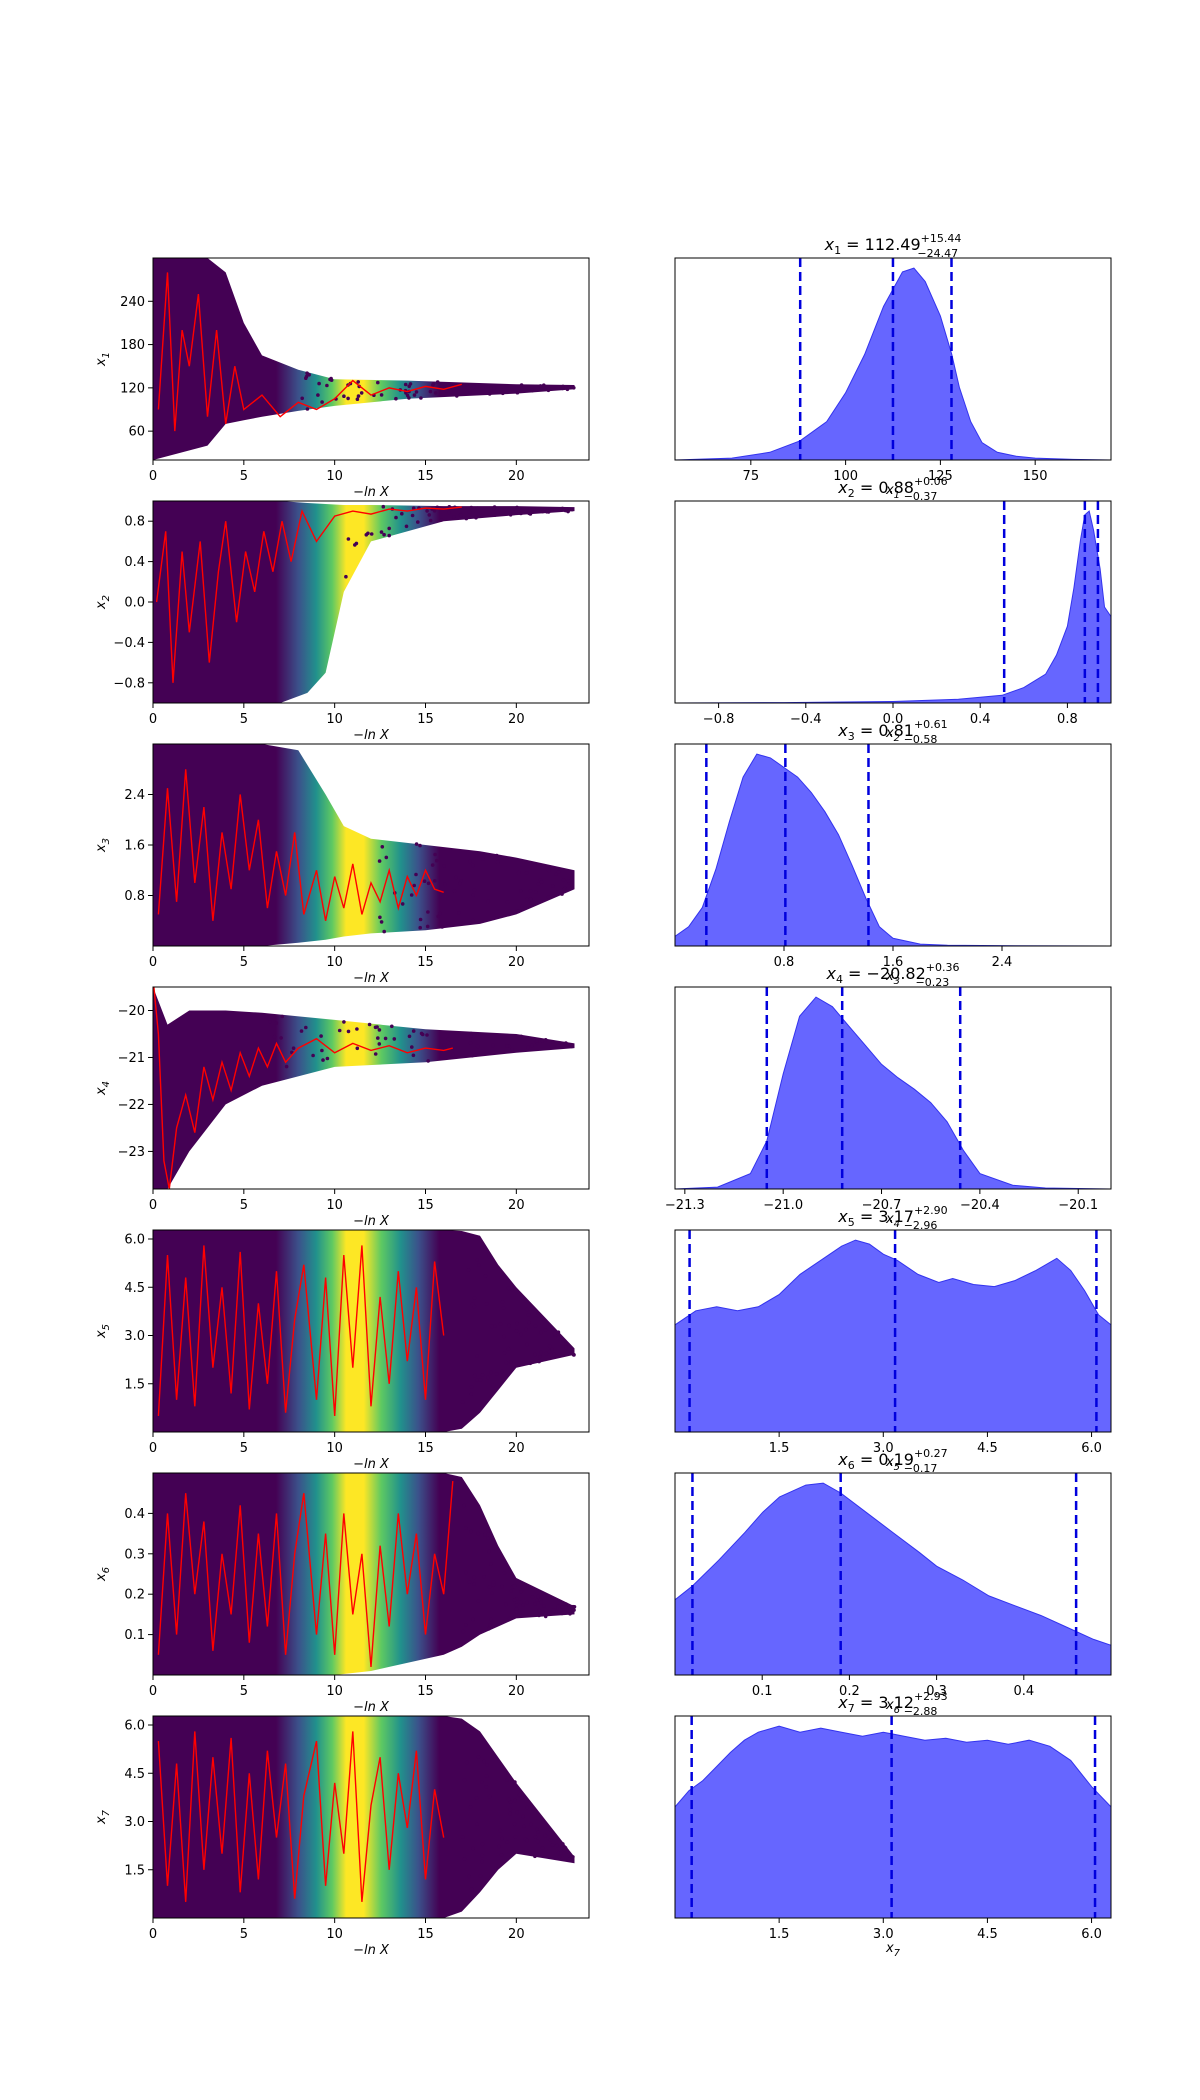  Describe the element at coordinates (516, 1691) in the screenshot. I see `x-tick-label: 20` at that location.